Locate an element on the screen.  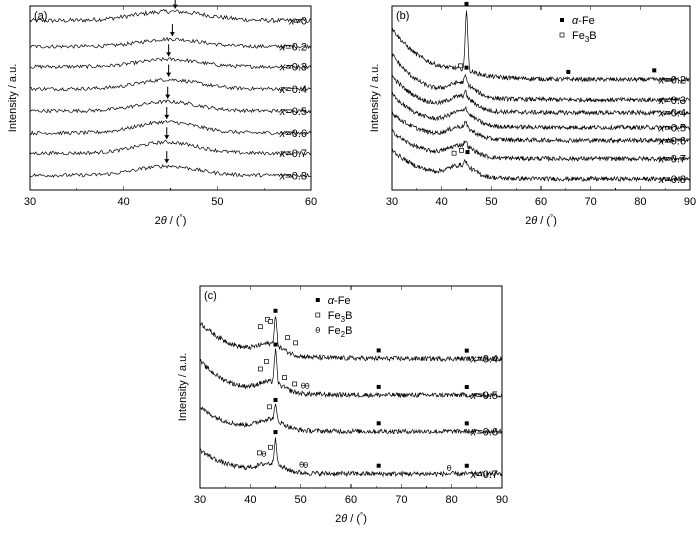
legend-label: Fe2B is located at coordinates (340, 332).